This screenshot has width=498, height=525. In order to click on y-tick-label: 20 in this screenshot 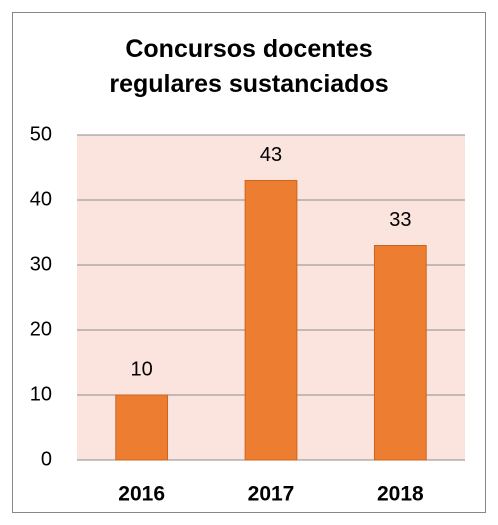, I will do `click(41, 329)`.